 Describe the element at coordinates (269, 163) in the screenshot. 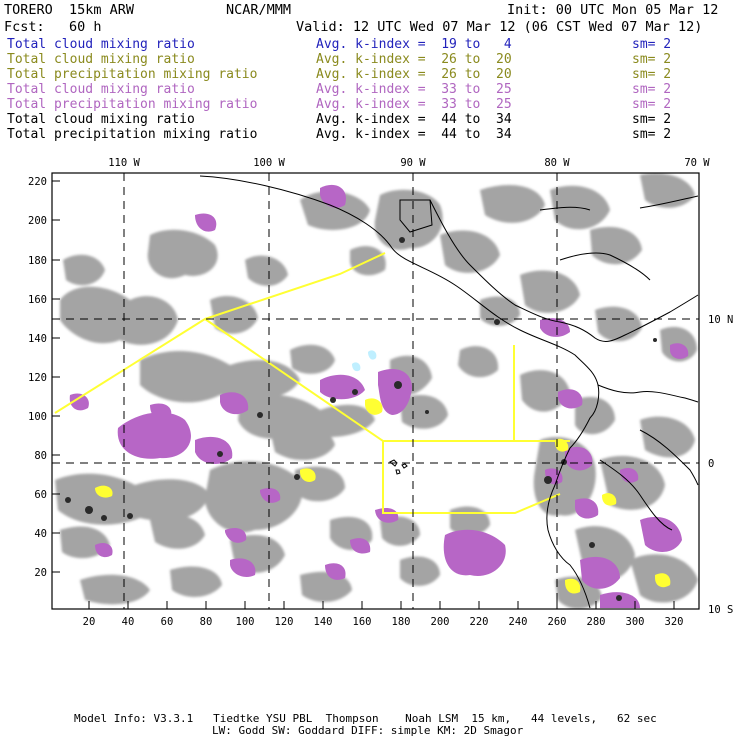

I see `top-axis-label: 100 W` at that location.